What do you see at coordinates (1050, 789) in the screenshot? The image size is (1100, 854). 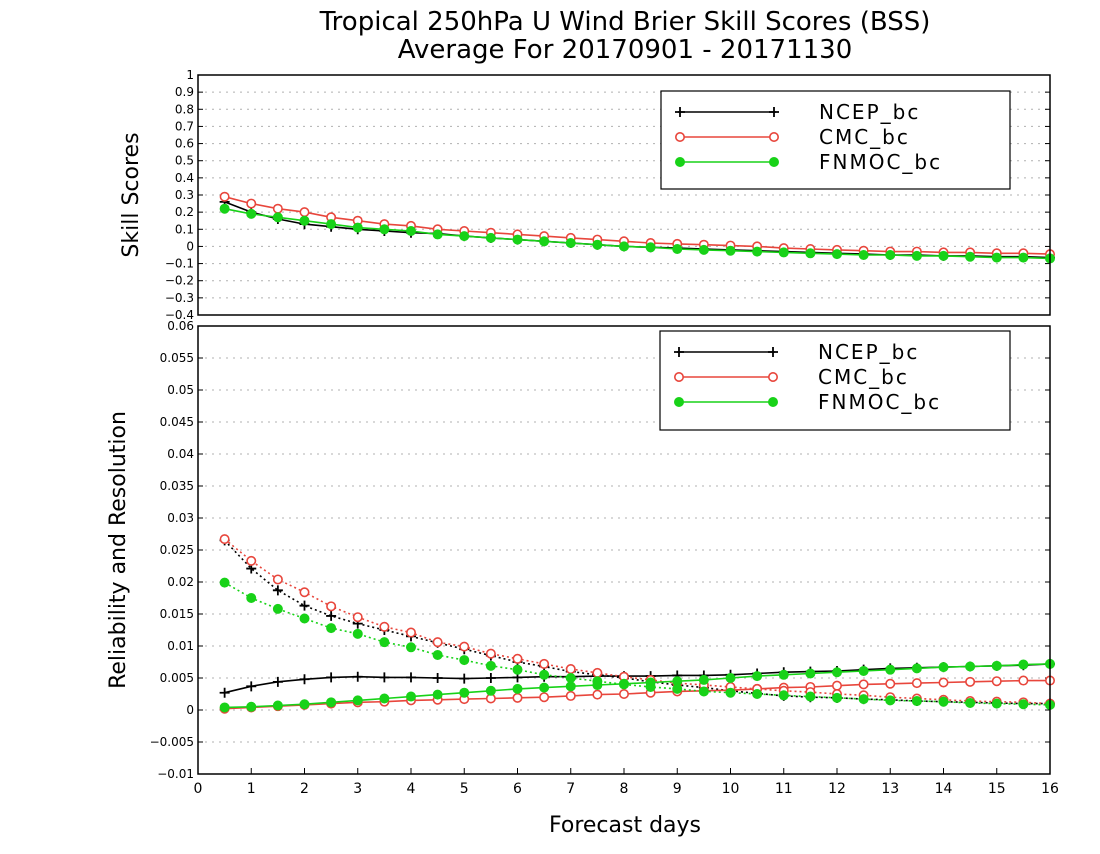 I see `x-tick-label: 16` at bounding box center [1050, 789].